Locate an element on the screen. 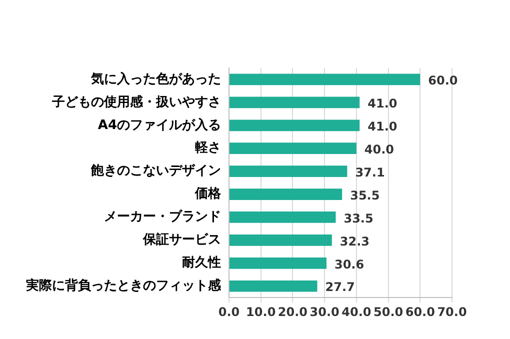 Image resolution: width=510 pixels, height=339 pixels. x-tick-label: 70.0 is located at coordinates (452, 311).